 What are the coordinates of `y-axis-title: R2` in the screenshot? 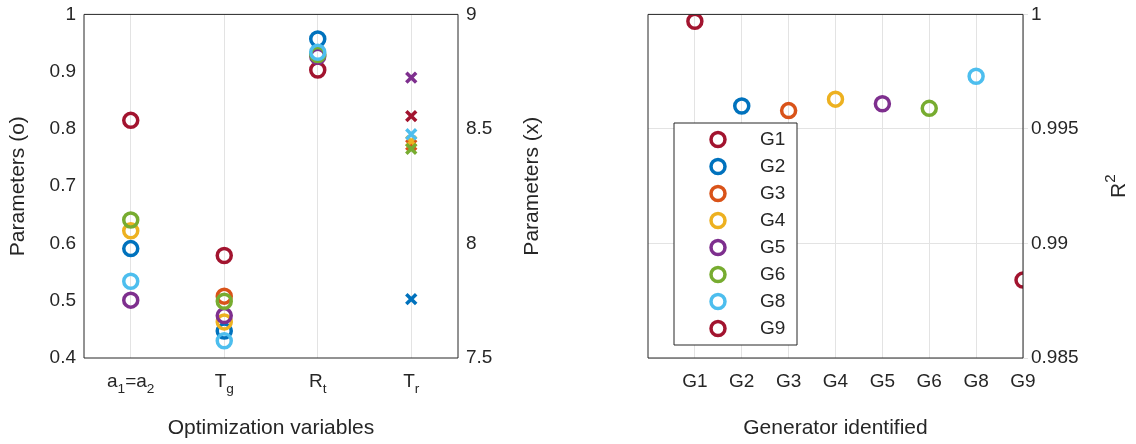 It's located at (1114, 186).